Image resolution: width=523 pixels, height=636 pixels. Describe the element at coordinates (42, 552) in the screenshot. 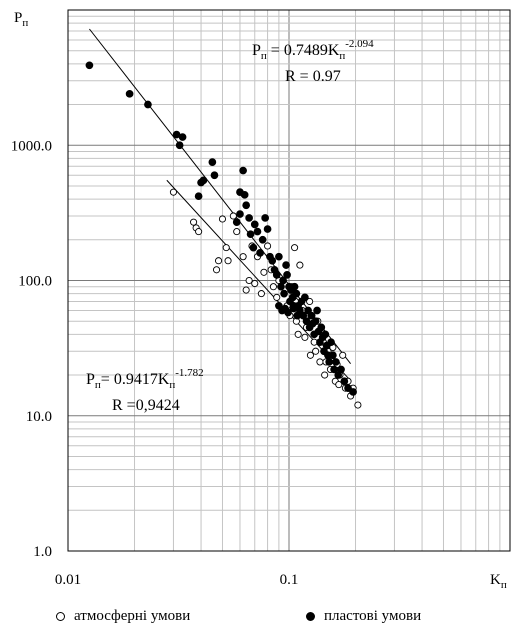

I see `y-tick-label: 1.0` at that location.